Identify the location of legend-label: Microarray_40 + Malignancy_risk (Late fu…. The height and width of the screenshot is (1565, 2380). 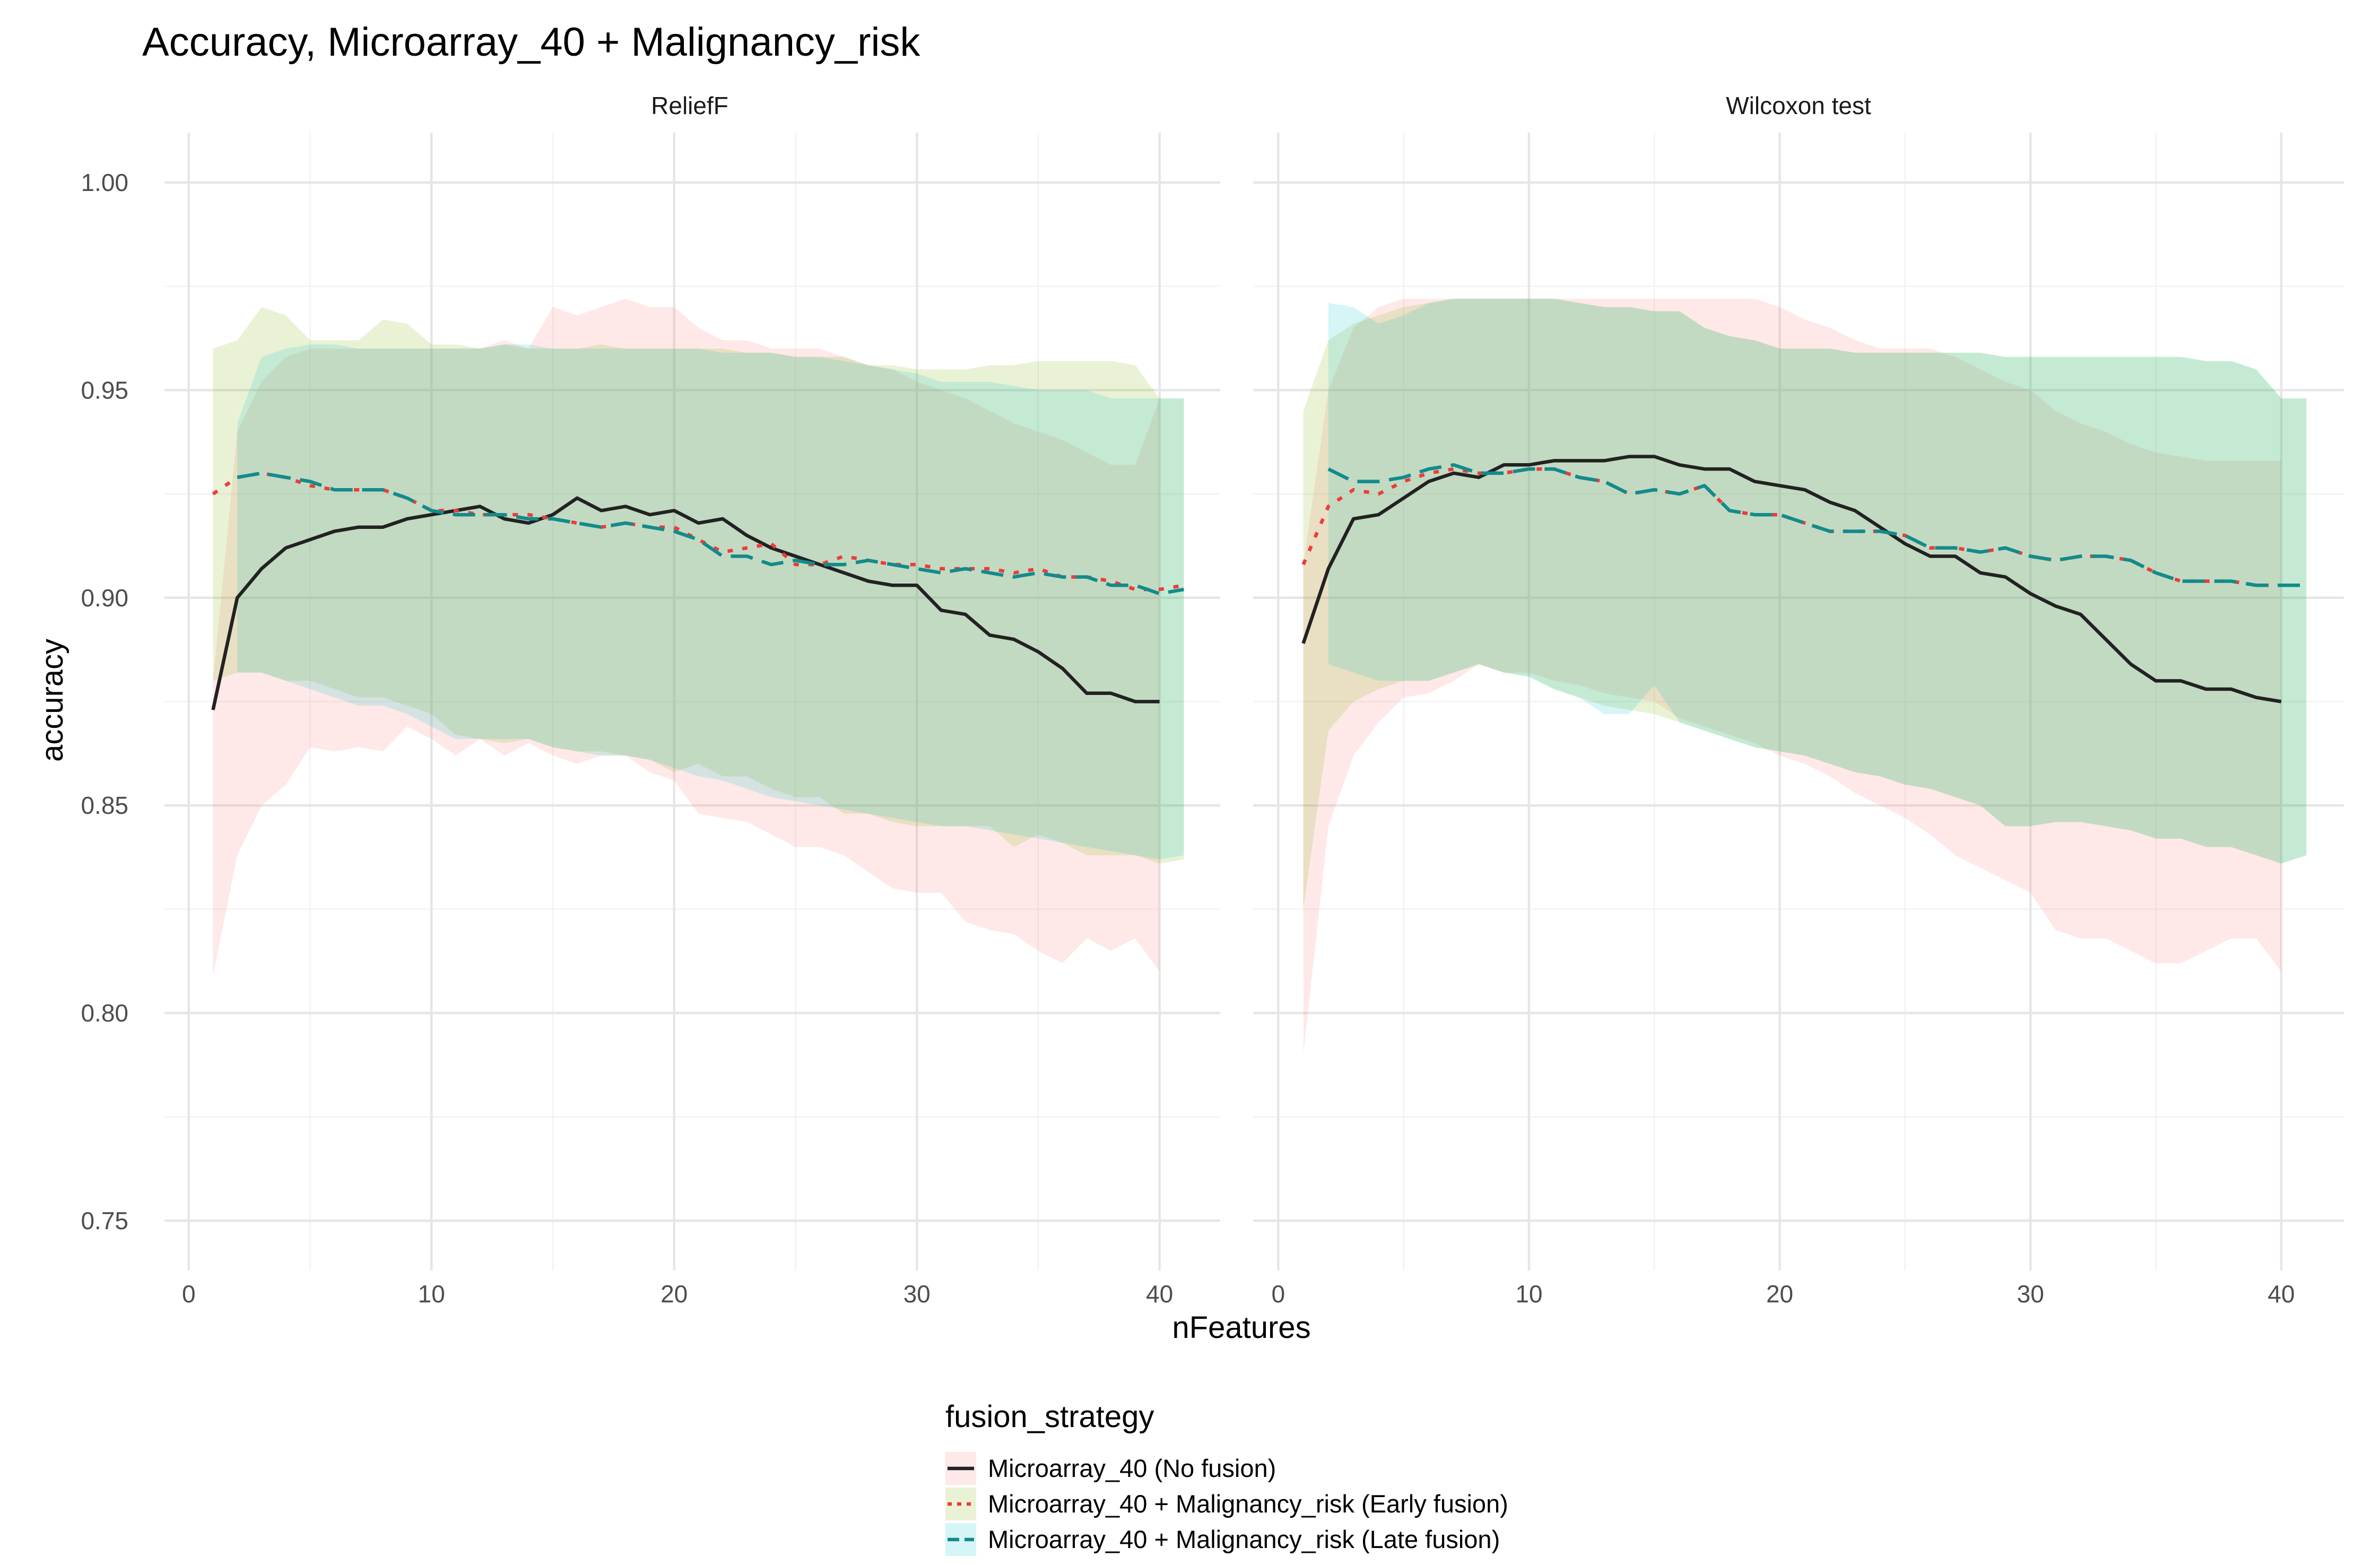
(1244, 1539).